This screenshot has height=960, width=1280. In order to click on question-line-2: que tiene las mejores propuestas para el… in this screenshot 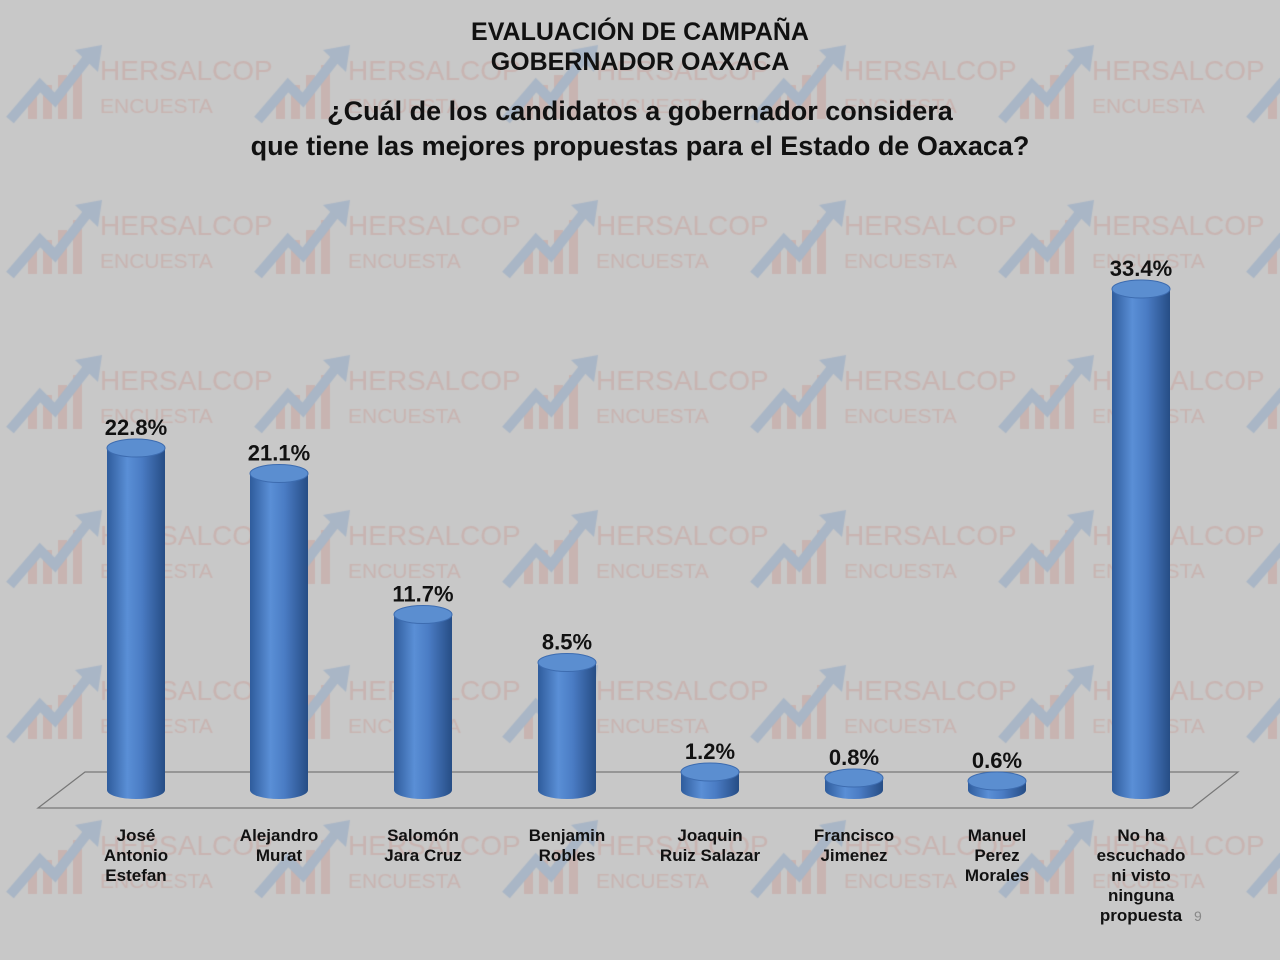, I will do `click(640, 146)`.